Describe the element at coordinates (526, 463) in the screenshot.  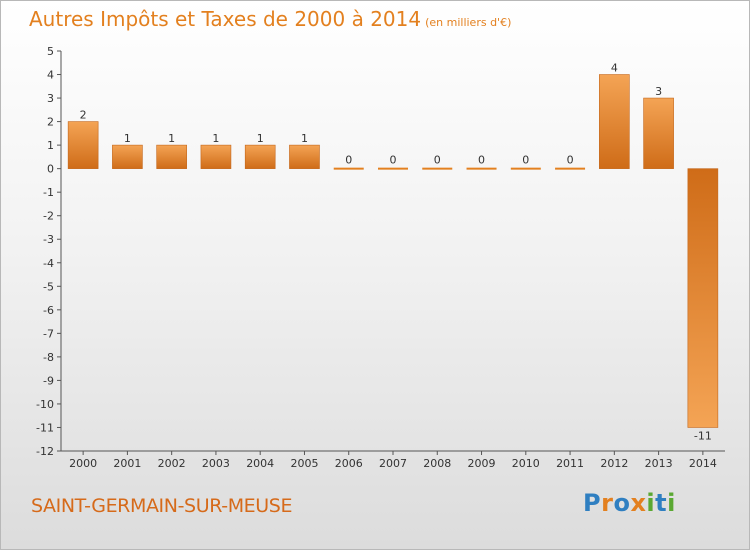
I see `x-tick-label: 2010` at that location.